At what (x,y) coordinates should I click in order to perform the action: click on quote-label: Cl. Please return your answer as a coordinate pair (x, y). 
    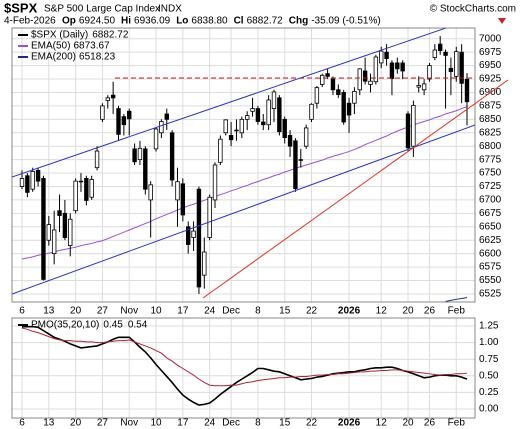
    Looking at the image, I should click on (239, 21).